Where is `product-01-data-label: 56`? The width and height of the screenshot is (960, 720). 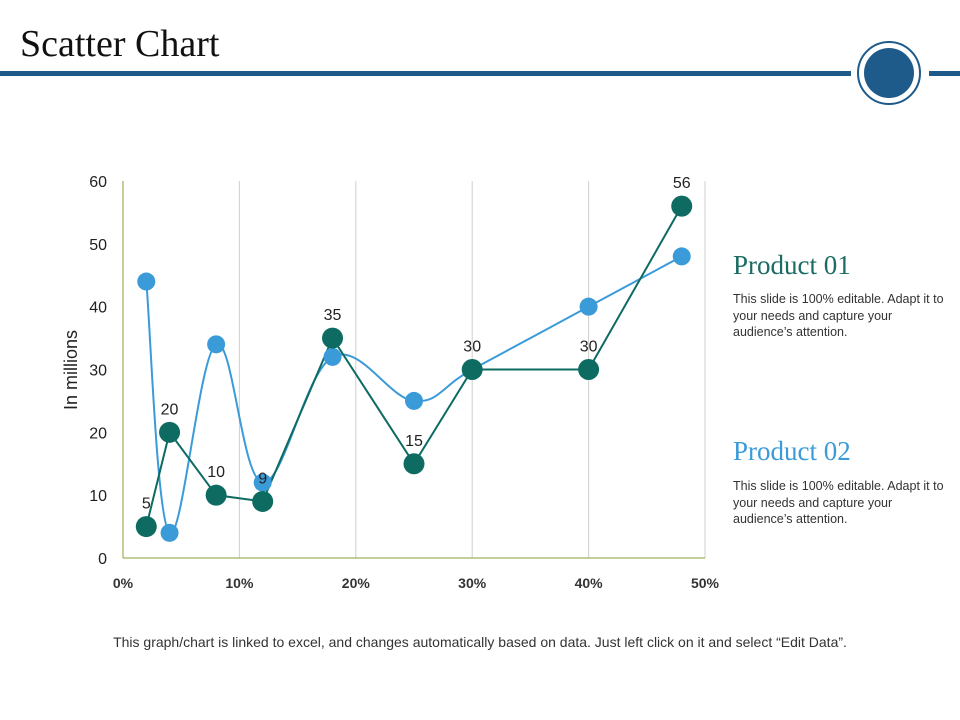
product-01-data-label: 56 is located at coordinates (682, 183).